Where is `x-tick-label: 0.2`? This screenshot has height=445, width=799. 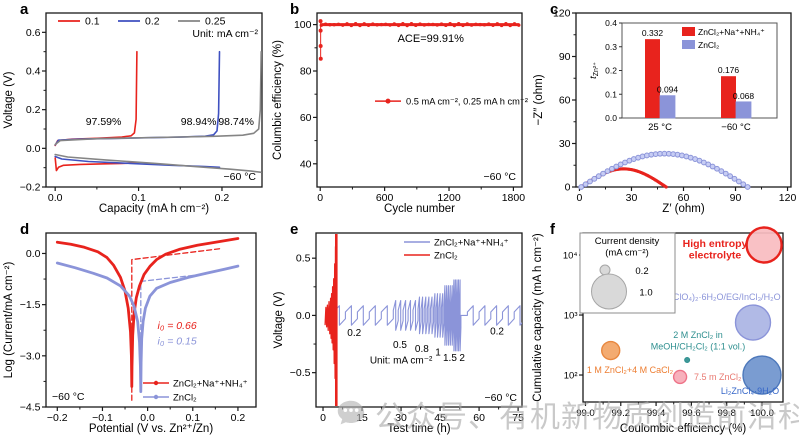
x-tick-label: 0.2 is located at coordinates (222, 198).